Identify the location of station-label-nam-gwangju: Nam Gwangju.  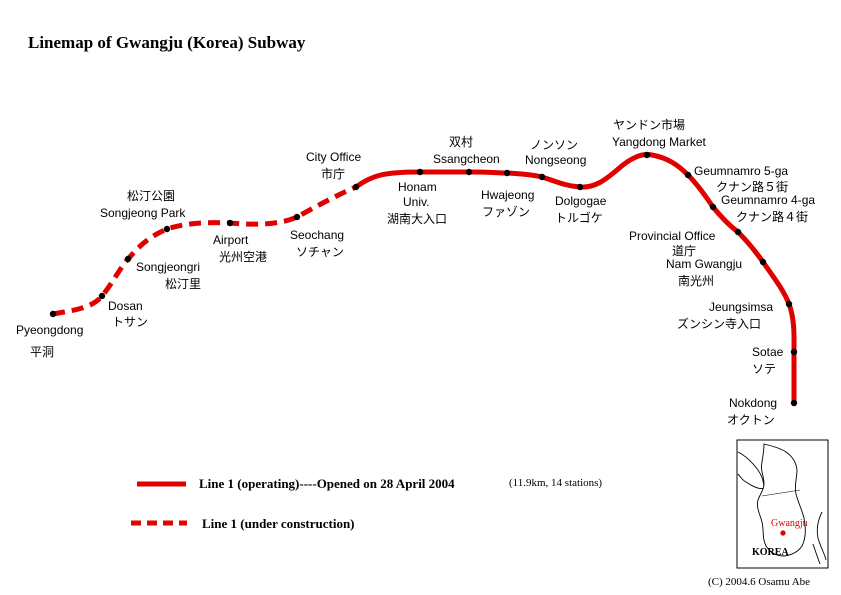
(704, 264).